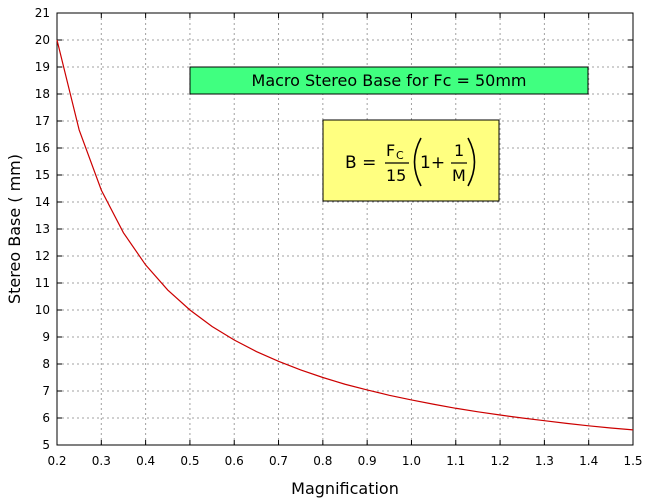  I want to click on formula-box: B = F C 15 1+ 1 M, so click(411, 160).